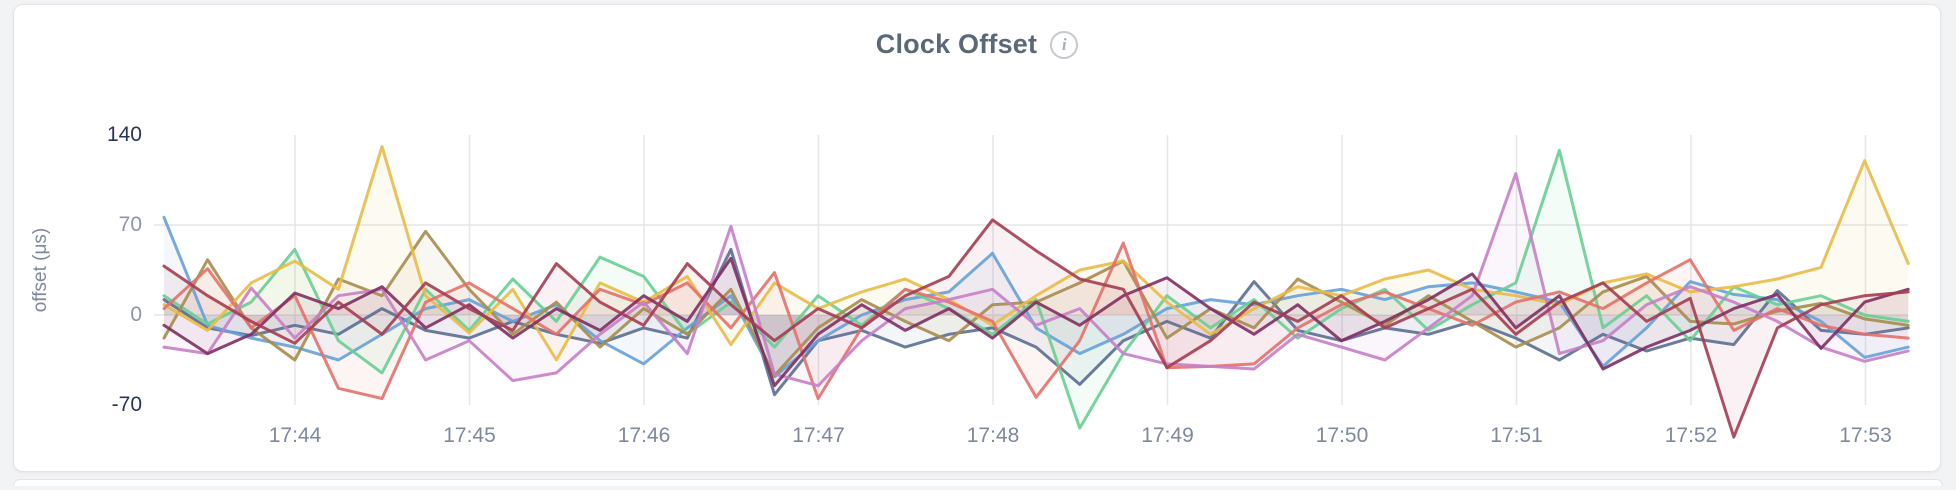  I want to click on x-tick-label-17-46: 17:46, so click(644, 435).